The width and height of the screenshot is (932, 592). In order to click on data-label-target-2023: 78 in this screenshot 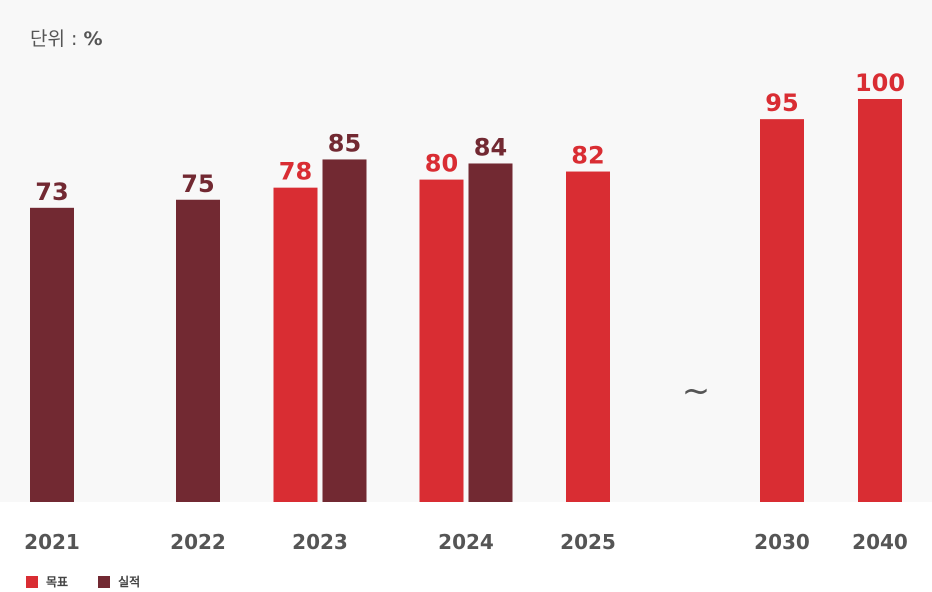, I will do `click(295, 172)`.